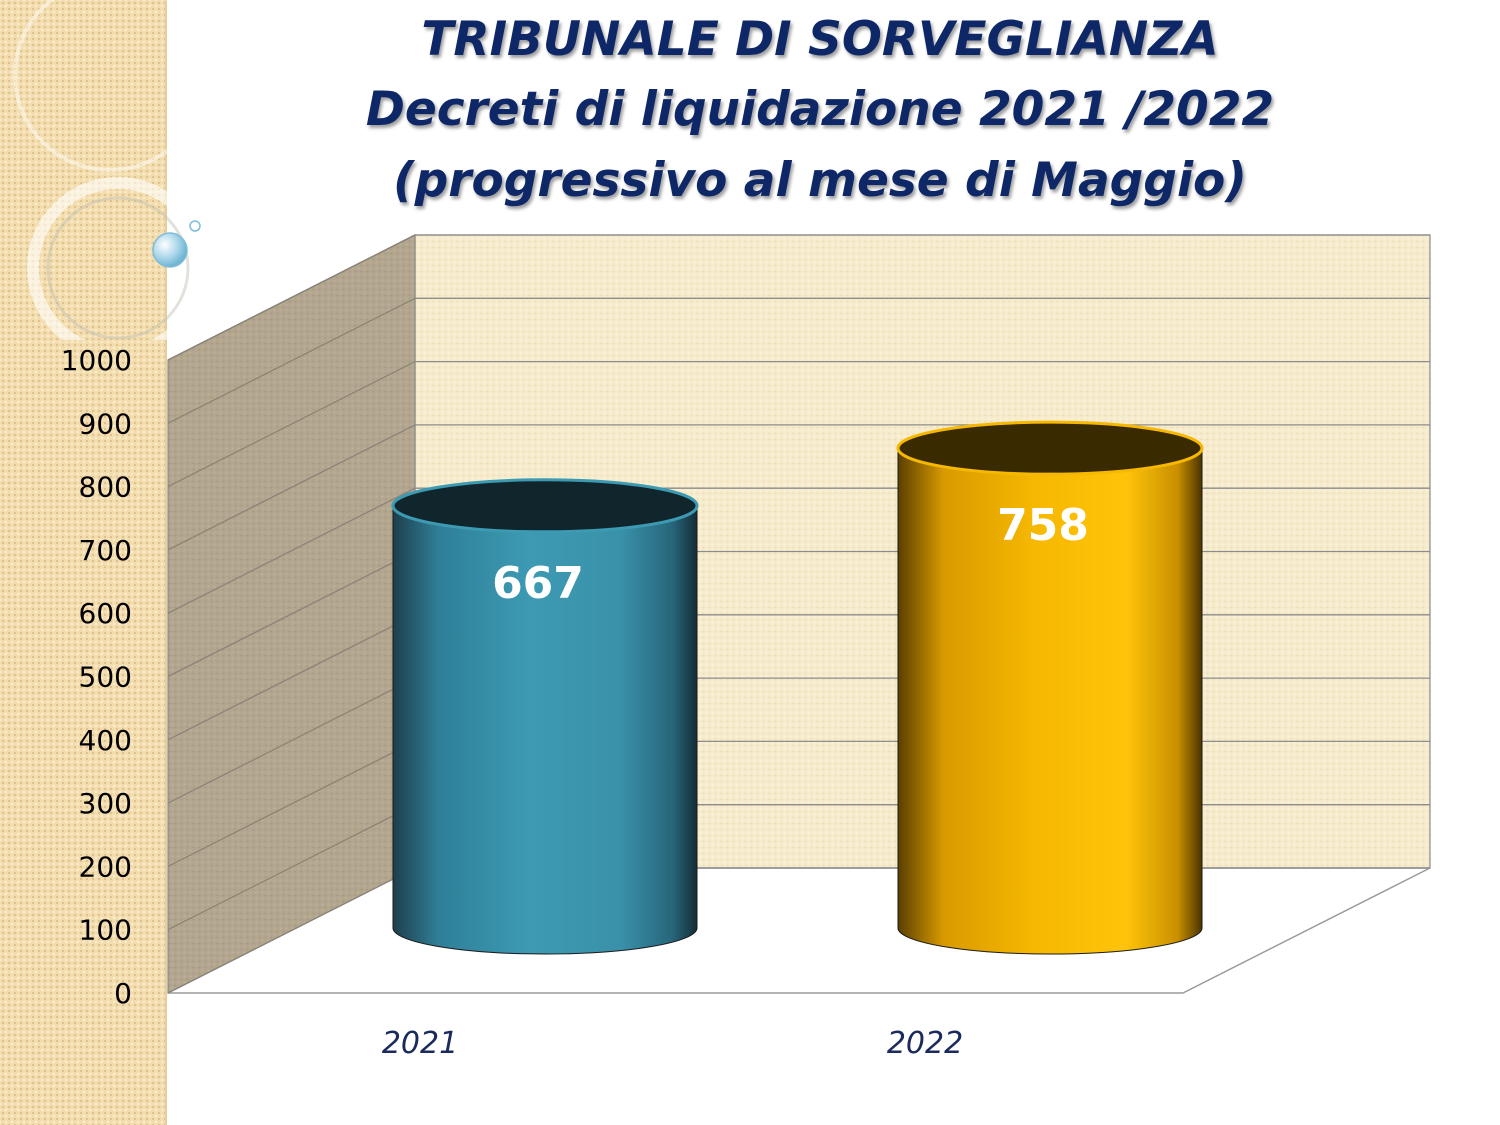 The image size is (1500, 1125). I want to click on bubble-small-icon, so click(195, 226).